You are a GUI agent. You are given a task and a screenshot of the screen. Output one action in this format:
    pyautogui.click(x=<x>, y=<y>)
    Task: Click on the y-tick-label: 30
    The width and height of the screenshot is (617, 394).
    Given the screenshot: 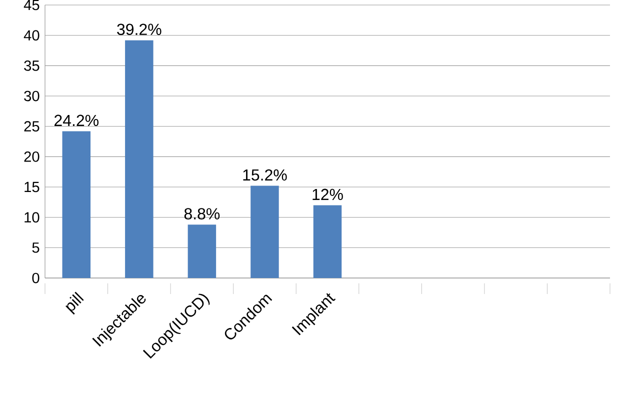 What is the action you would take?
    pyautogui.click(x=32, y=96)
    